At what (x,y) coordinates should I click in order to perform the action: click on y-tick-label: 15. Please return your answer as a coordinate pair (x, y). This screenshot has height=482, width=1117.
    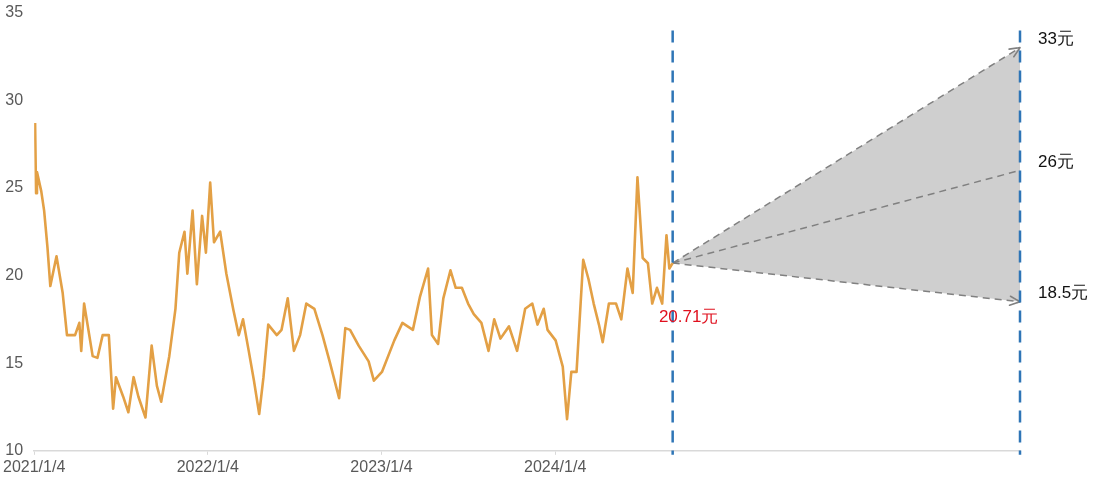
    Looking at the image, I should click on (14, 362).